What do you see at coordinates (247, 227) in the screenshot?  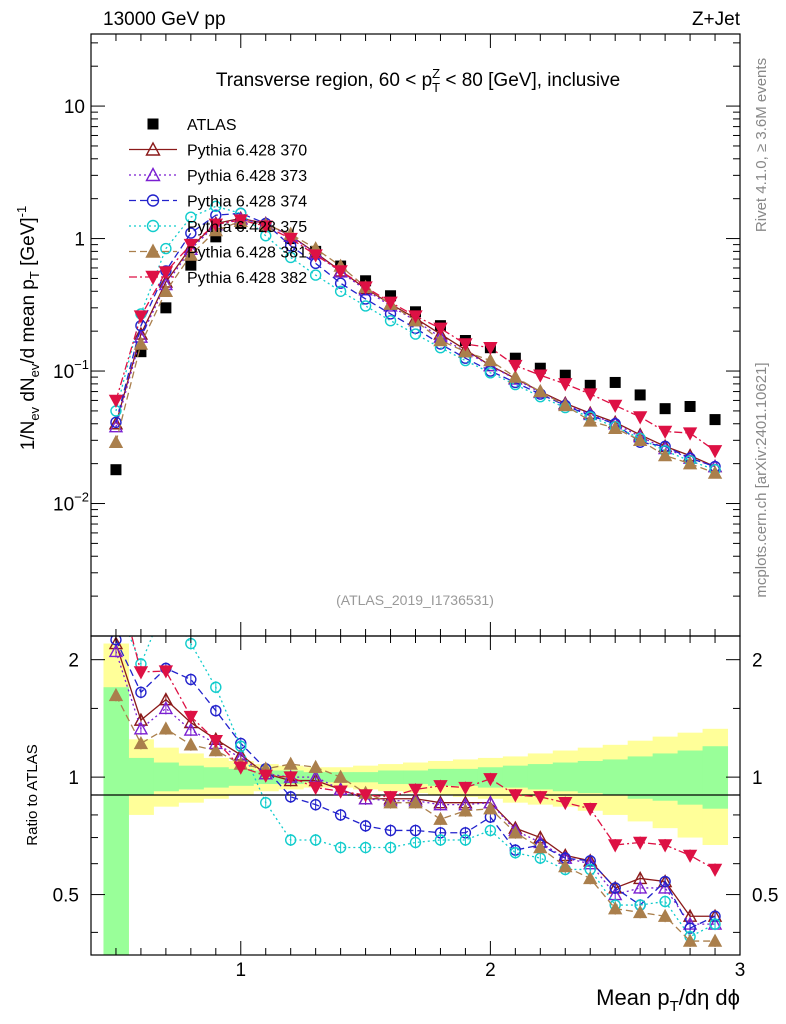 I see `legend-label: Pythia 6.428 375` at bounding box center [247, 227].